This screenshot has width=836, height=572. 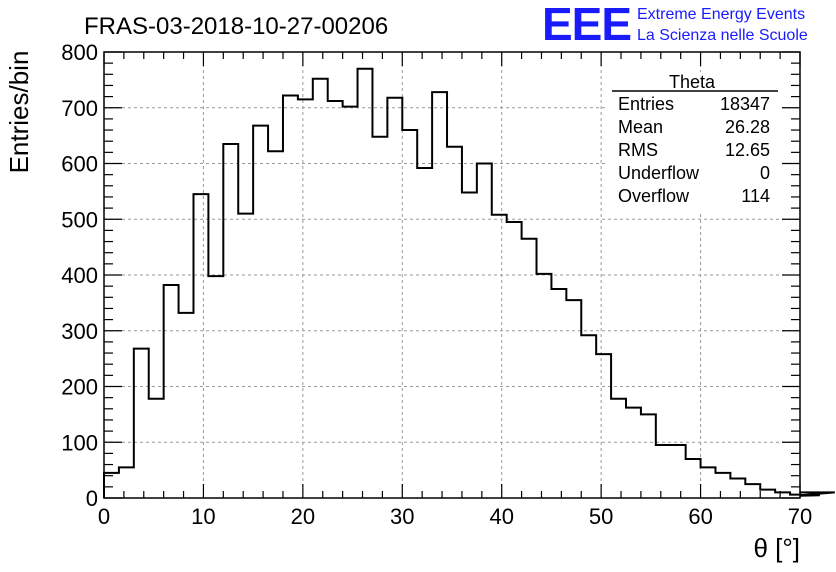 I want to click on y-tick-label: 300, so click(x=79, y=331).